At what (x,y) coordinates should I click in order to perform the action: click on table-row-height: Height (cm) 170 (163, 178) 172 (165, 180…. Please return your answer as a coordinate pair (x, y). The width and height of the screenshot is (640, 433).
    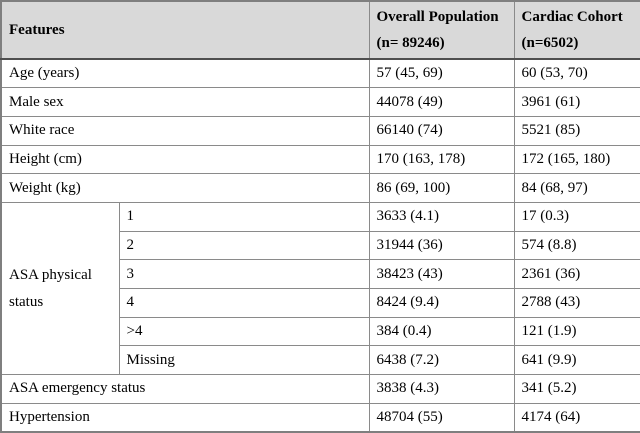
    Looking at the image, I should click on (320, 159).